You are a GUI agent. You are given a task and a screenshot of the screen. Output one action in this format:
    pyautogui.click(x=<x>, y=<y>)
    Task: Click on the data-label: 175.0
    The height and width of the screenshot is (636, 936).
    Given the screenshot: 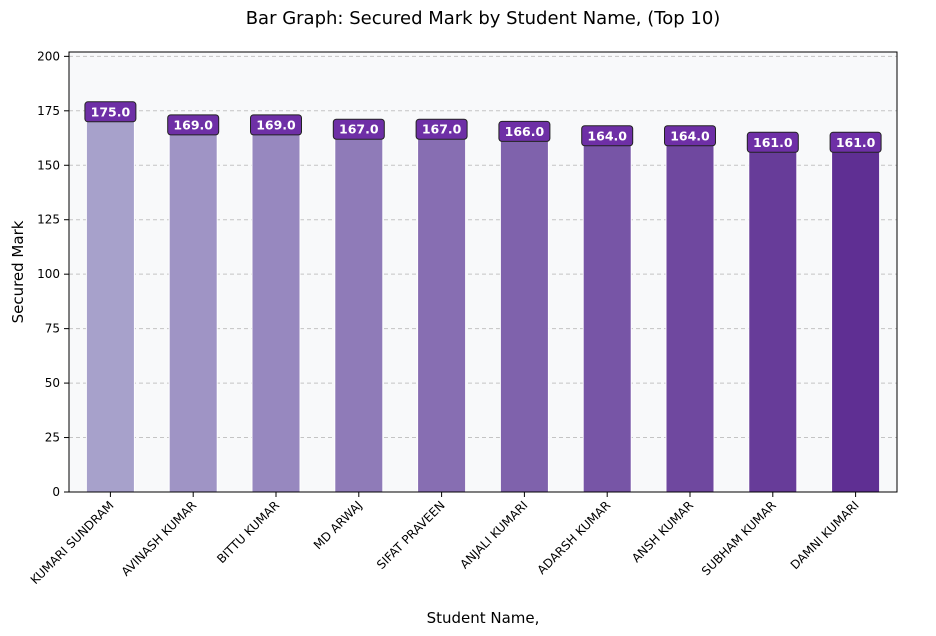 What is the action you would take?
    pyautogui.click(x=111, y=111)
    